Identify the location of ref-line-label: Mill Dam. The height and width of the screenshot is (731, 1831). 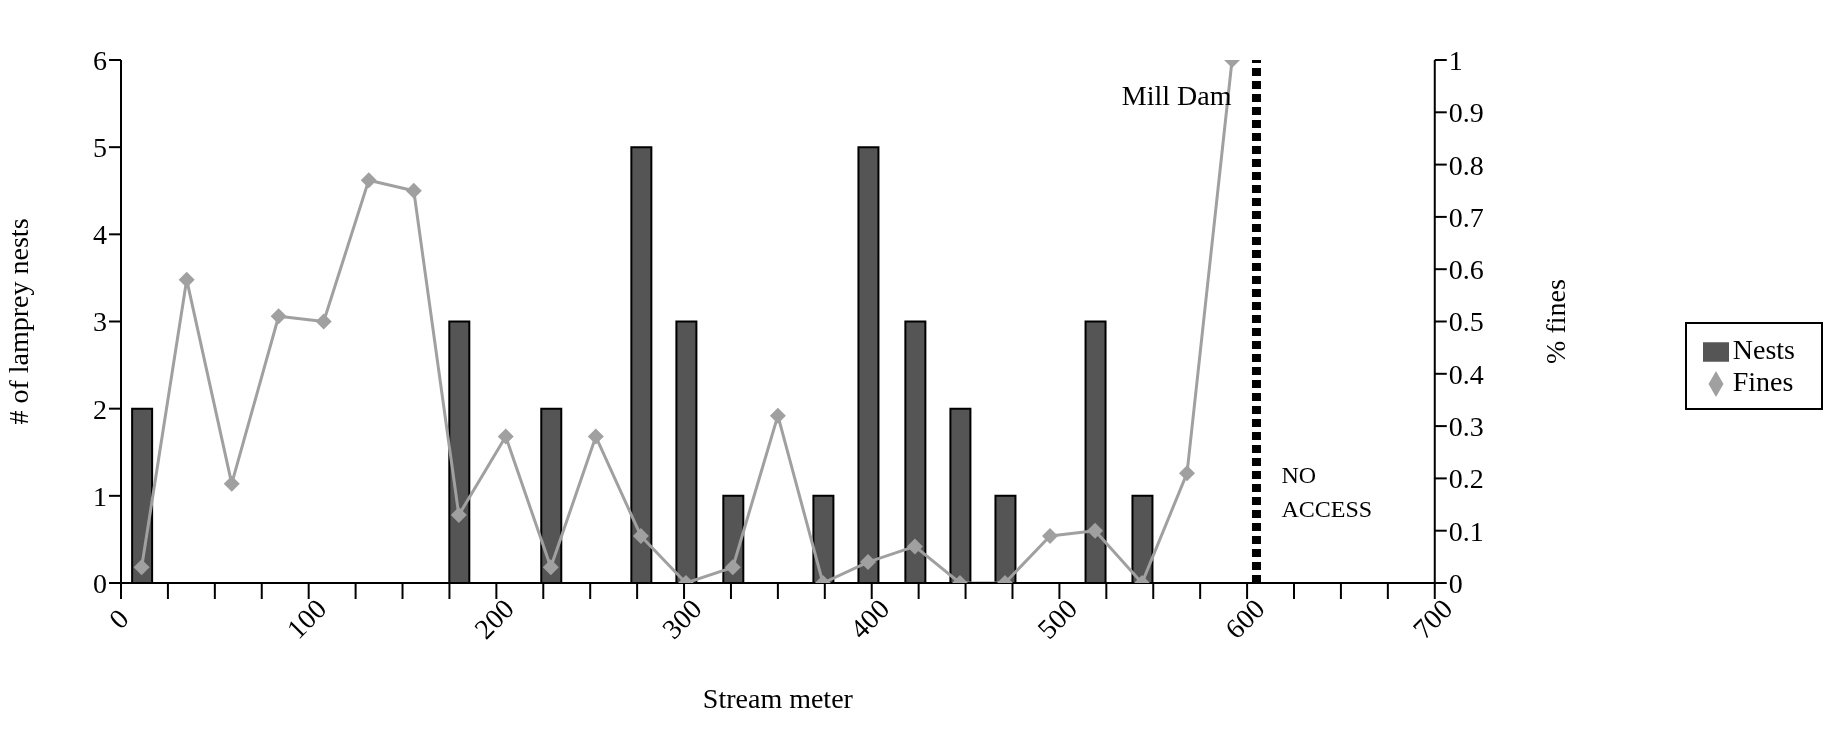
(1176, 95).